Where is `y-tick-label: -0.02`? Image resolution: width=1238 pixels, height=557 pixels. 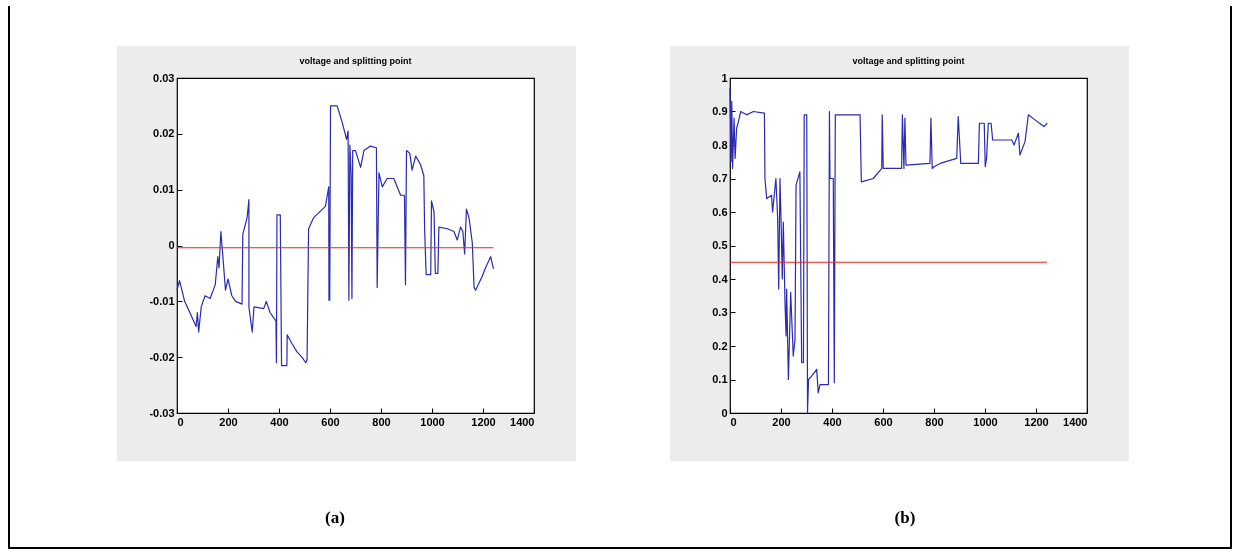
y-tick-label: -0.02 is located at coordinates (162, 356).